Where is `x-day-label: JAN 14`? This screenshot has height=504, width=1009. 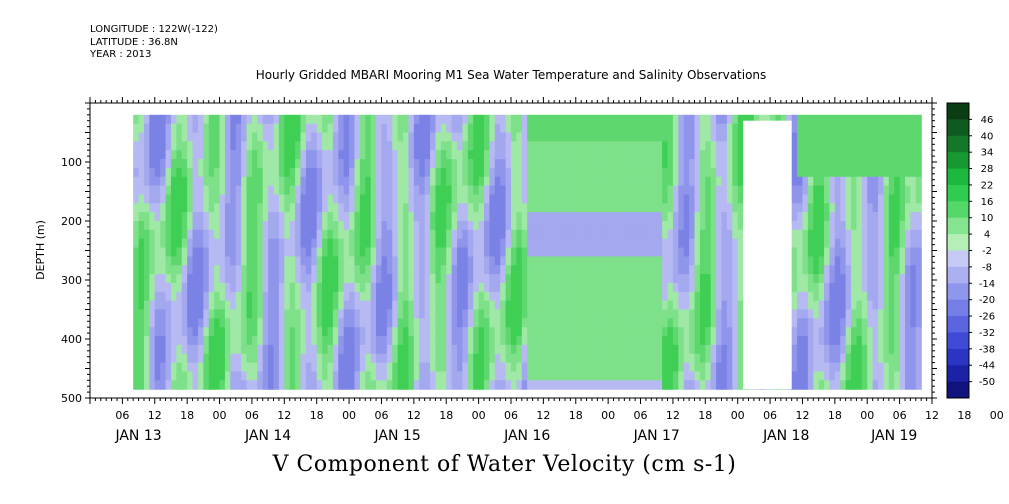
x-day-label: JAN 14 is located at coordinates (267, 436).